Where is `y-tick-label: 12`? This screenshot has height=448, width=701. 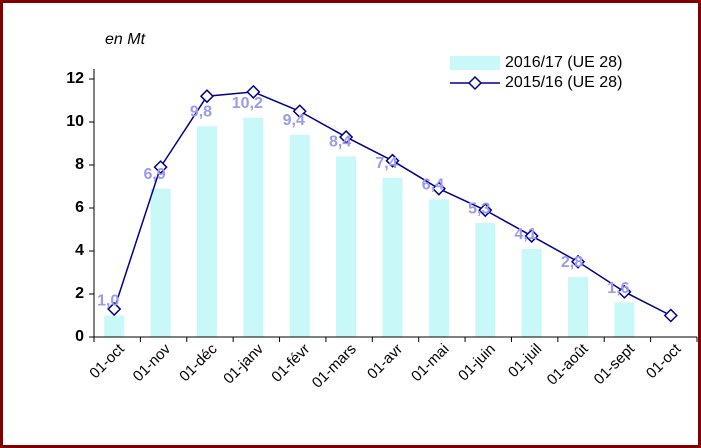 y-tick-label: 12 is located at coordinates (75, 78).